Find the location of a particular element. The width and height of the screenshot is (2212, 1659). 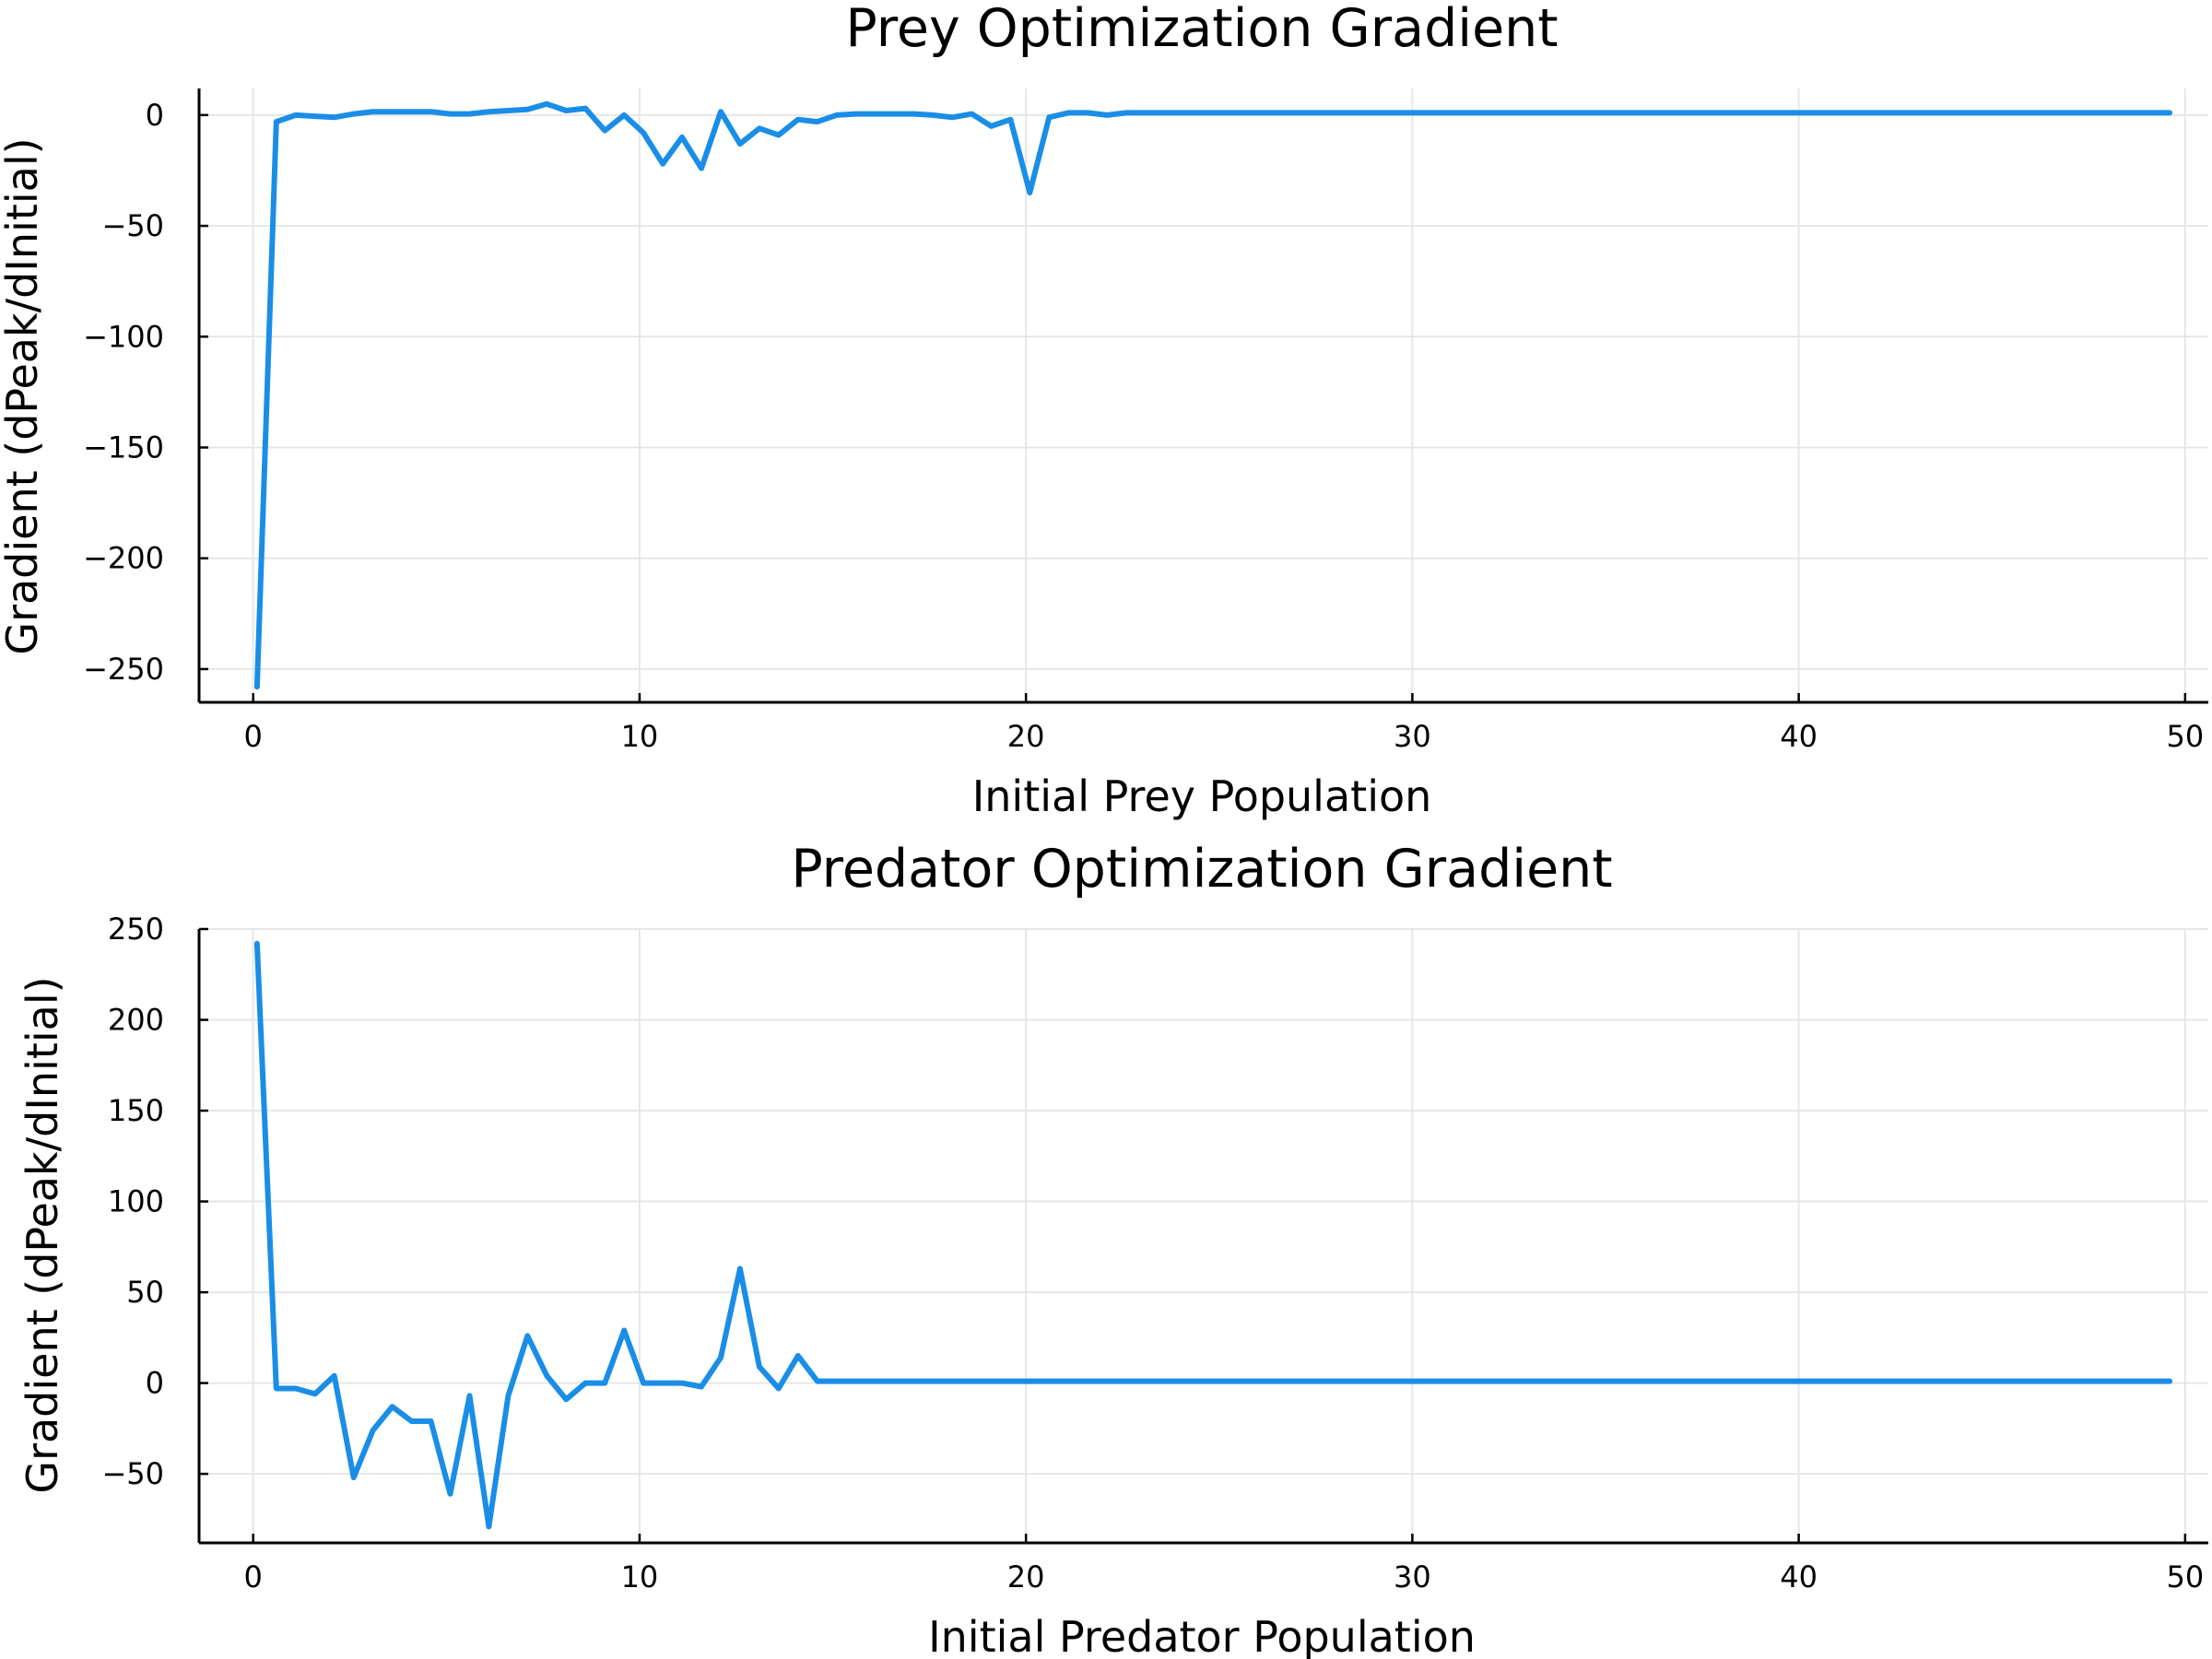

y-tick-label: 200 is located at coordinates (136, 1020).